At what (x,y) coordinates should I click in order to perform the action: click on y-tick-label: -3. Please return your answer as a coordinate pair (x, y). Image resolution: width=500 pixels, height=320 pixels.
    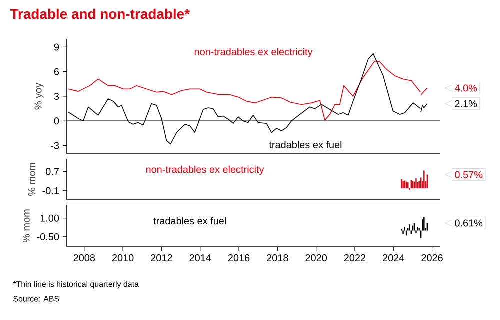
    Looking at the image, I should click on (55, 146).